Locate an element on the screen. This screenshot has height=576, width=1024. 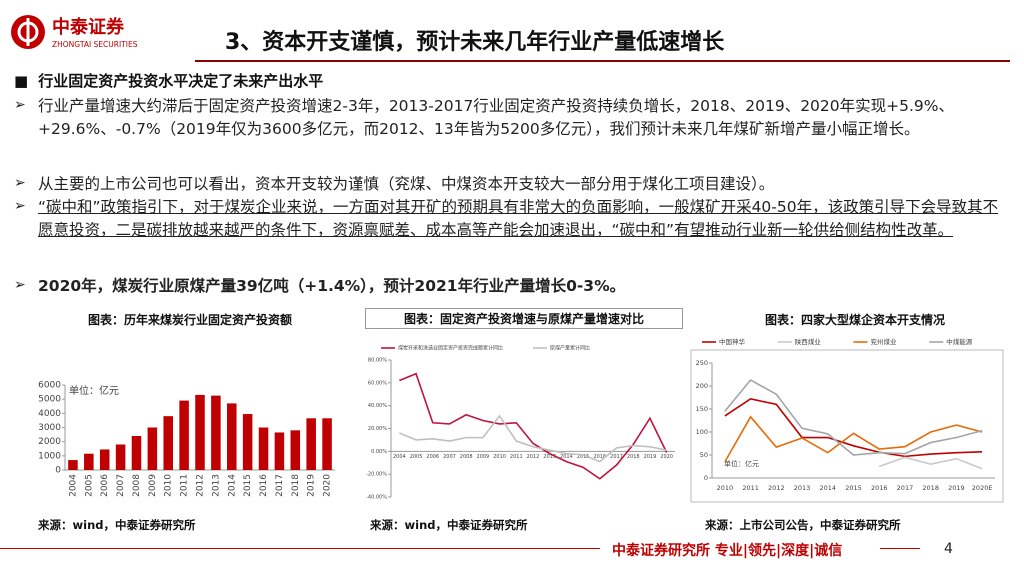
legend-label: 煤炭开采和洗选业固定资产投资完成额累计同比 is located at coordinates (450, 348).